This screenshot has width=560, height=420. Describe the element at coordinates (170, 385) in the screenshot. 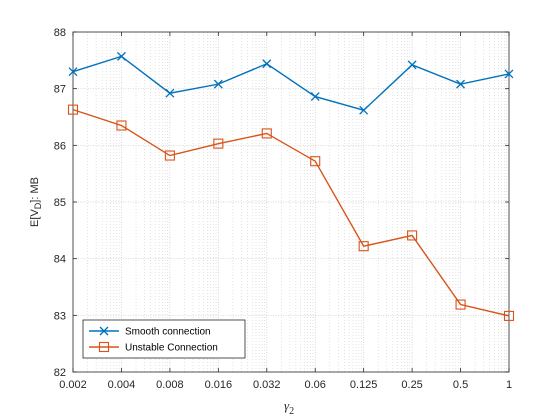

I see `x-tick-label: 0.008` at that location.